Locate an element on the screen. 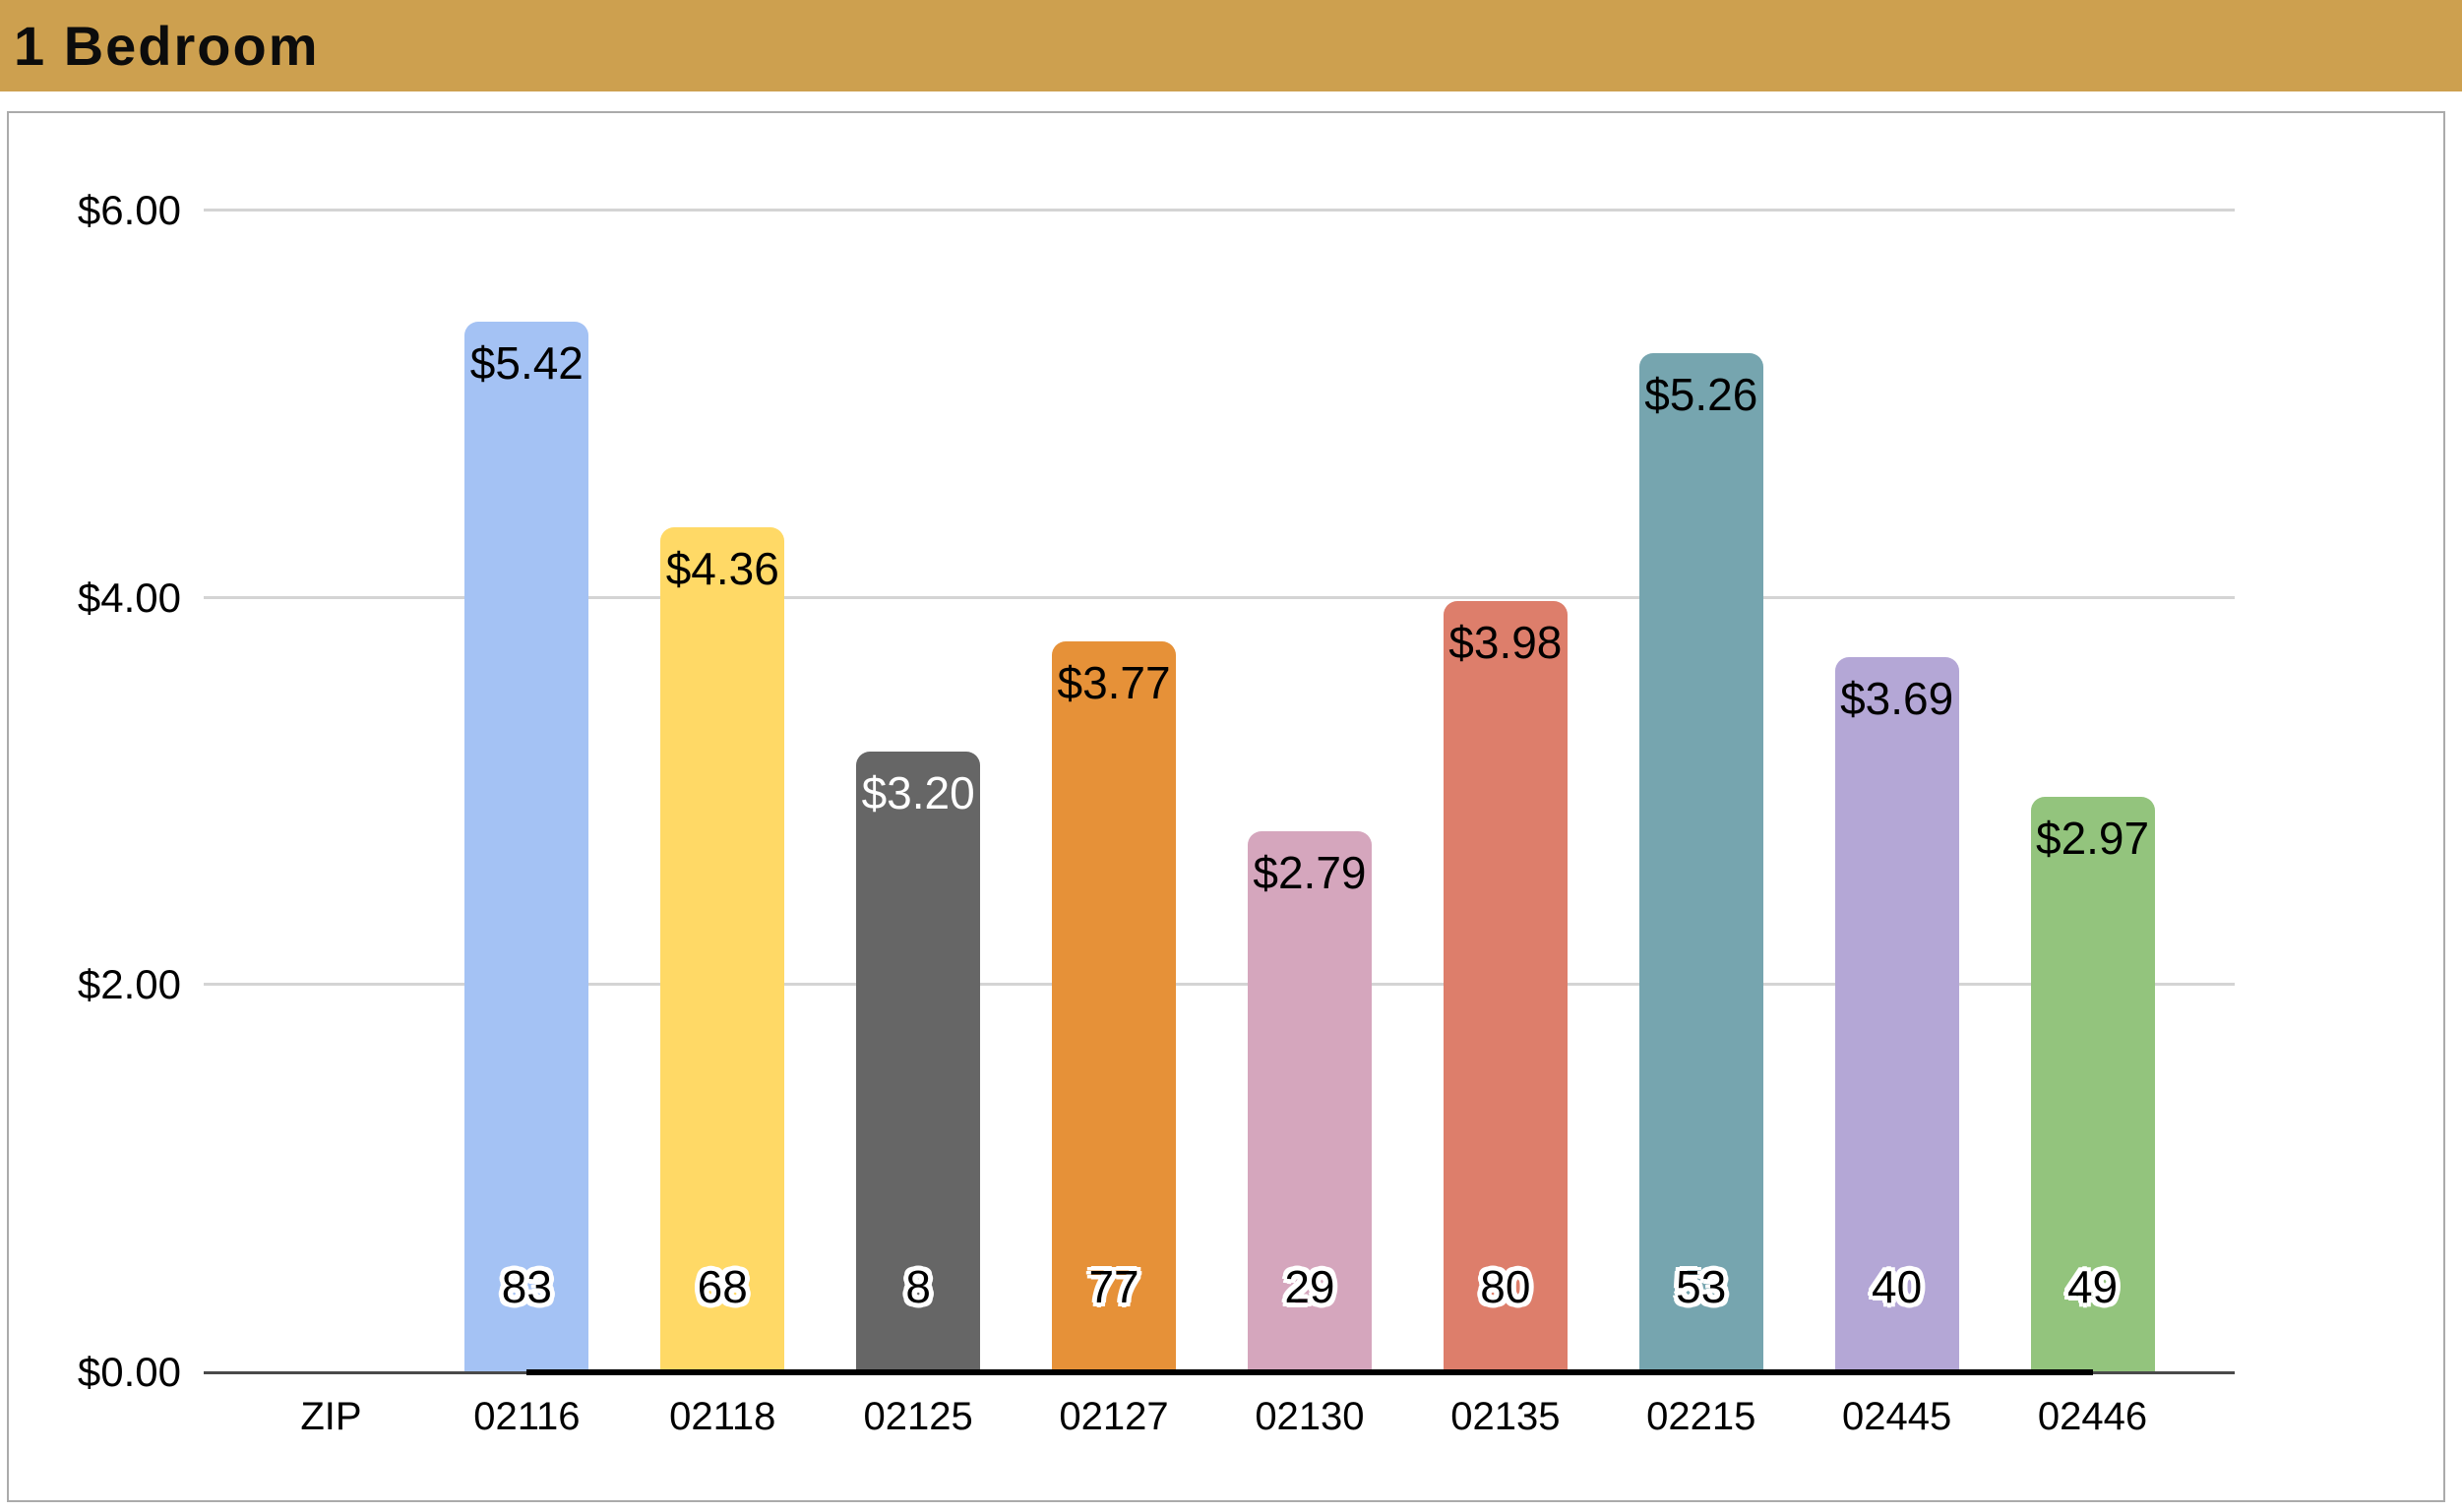  chart-title-bar: 1 Bedroom is located at coordinates (1231, 46).